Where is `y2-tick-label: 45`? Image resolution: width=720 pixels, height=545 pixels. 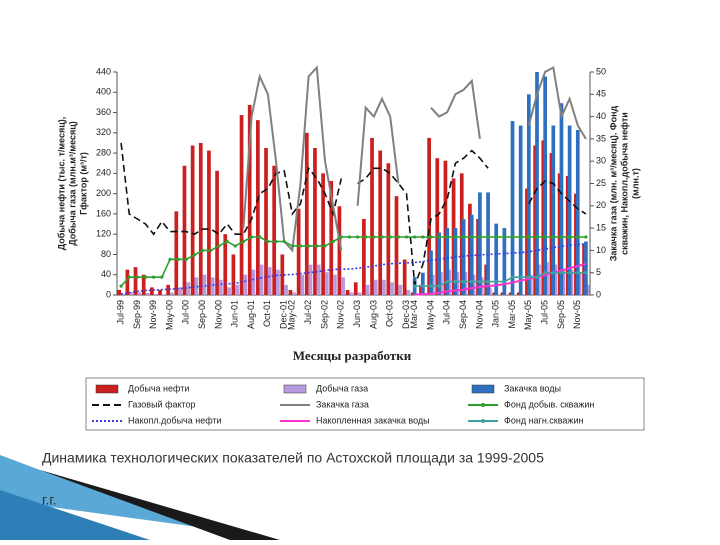 y2-tick-label: 45 is located at coordinates (601, 94).